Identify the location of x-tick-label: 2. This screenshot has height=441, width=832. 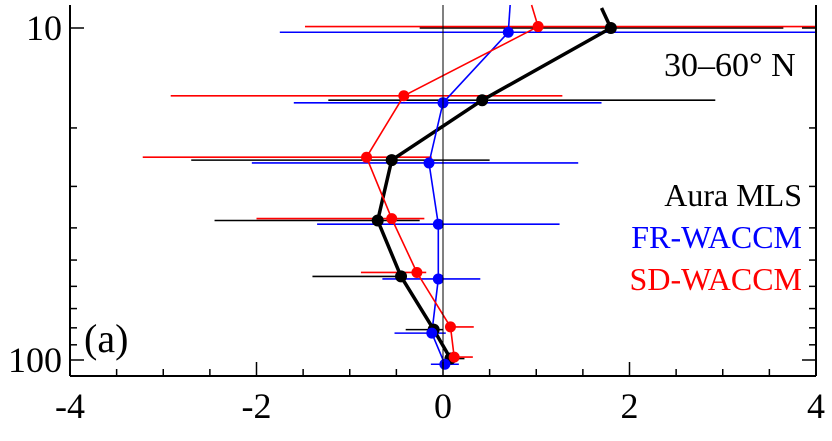
(630, 406).